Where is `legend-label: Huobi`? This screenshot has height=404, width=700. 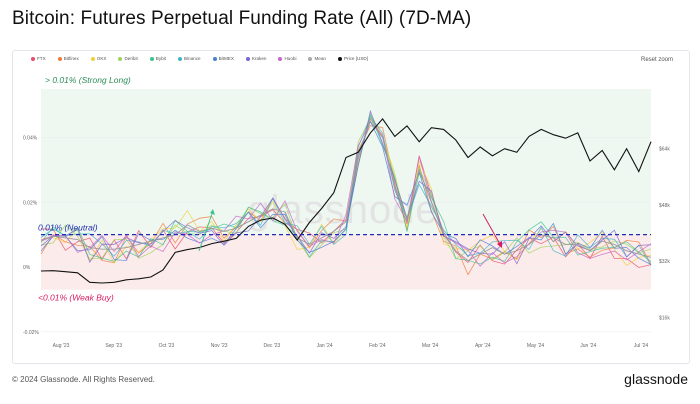
legend-label: Huobi is located at coordinates (290, 58).